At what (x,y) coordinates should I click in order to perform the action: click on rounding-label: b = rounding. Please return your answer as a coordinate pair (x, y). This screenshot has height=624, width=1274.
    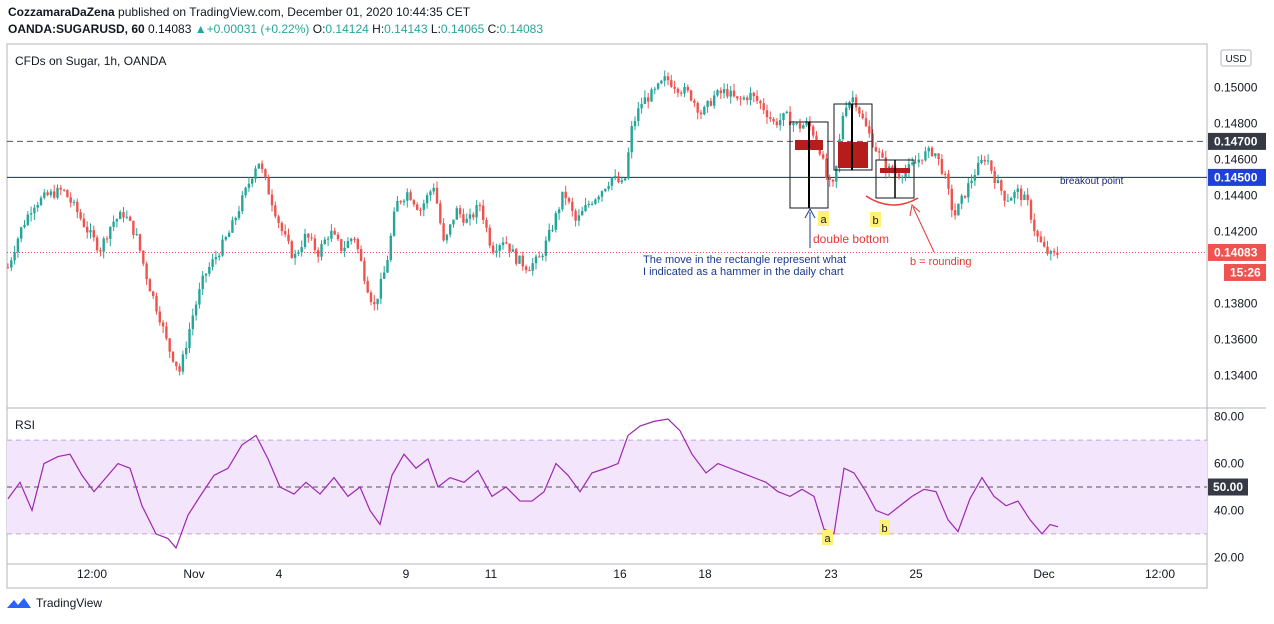
    Looking at the image, I should click on (940, 262).